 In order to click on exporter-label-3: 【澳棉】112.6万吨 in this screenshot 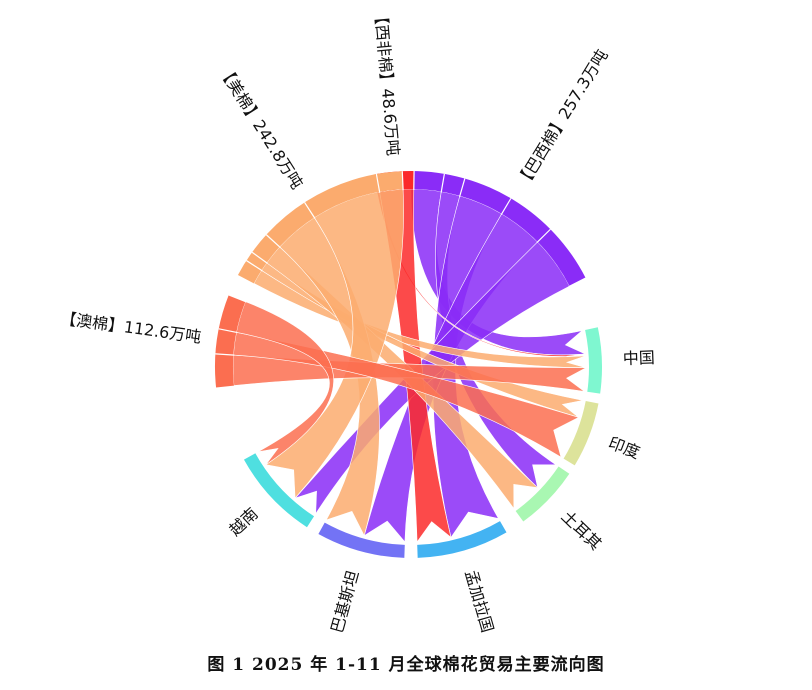, I will do `click(130, 328)`.